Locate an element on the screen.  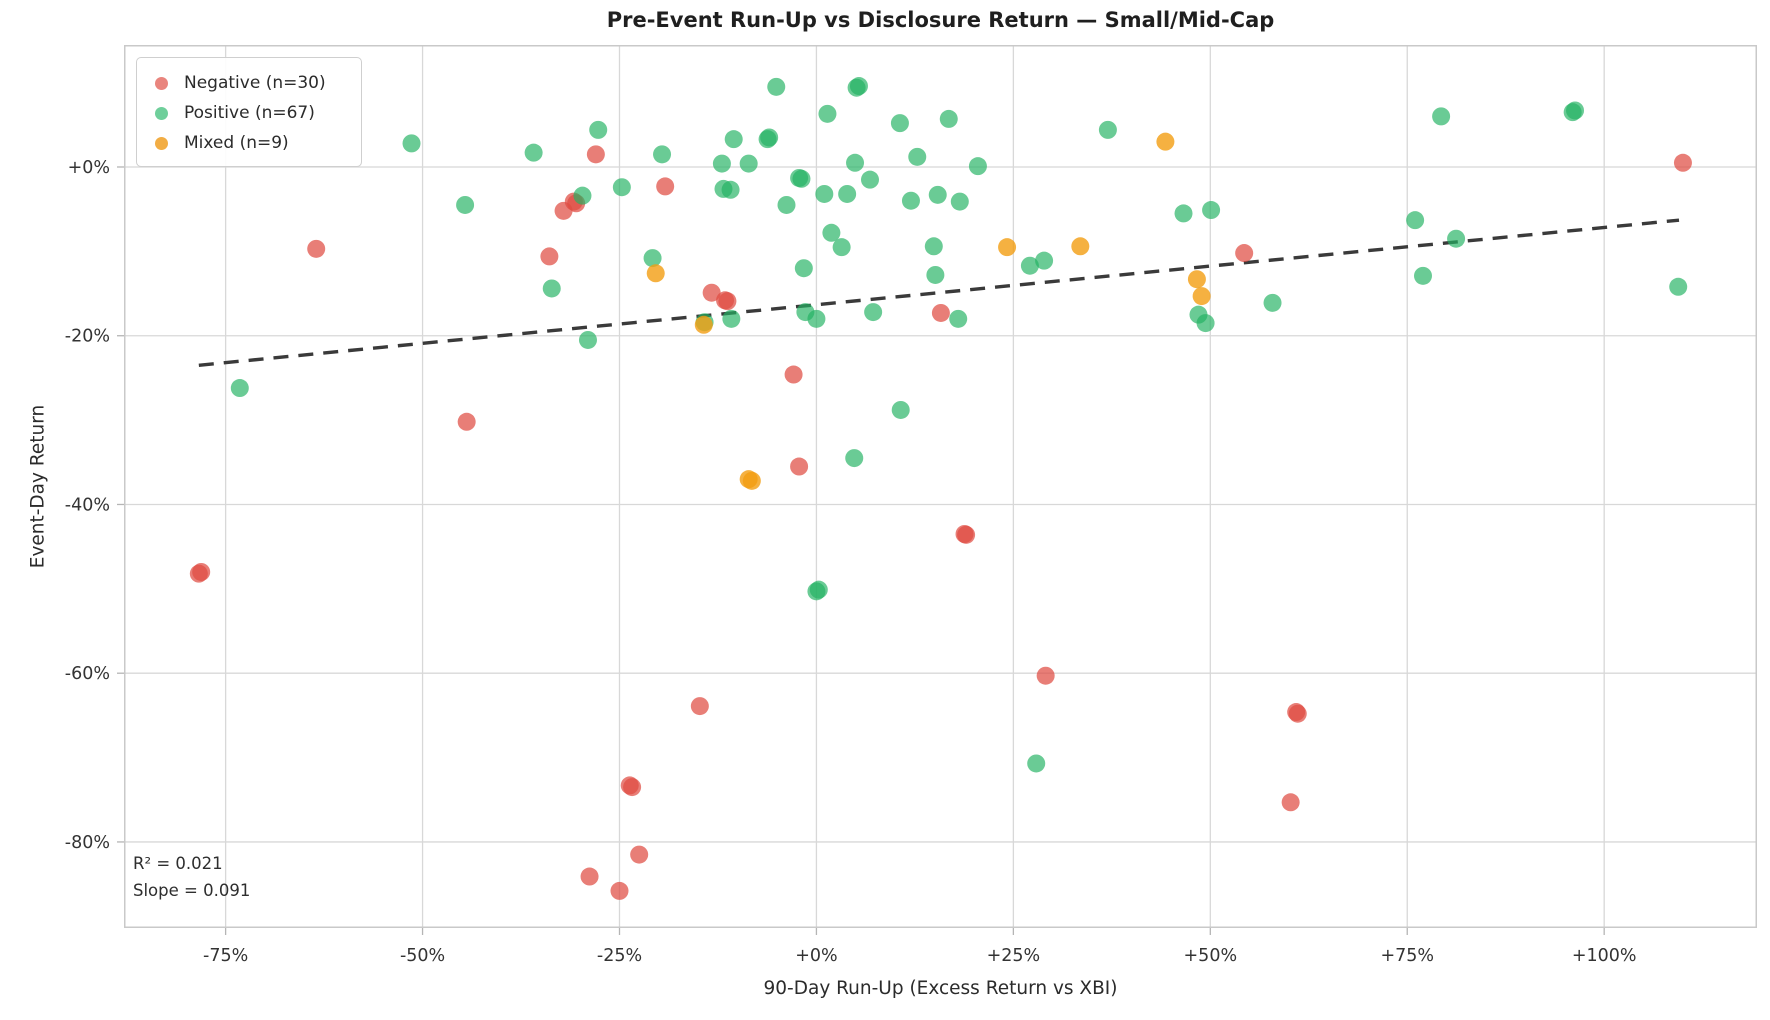
trend-line is located at coordinates (939, 292).